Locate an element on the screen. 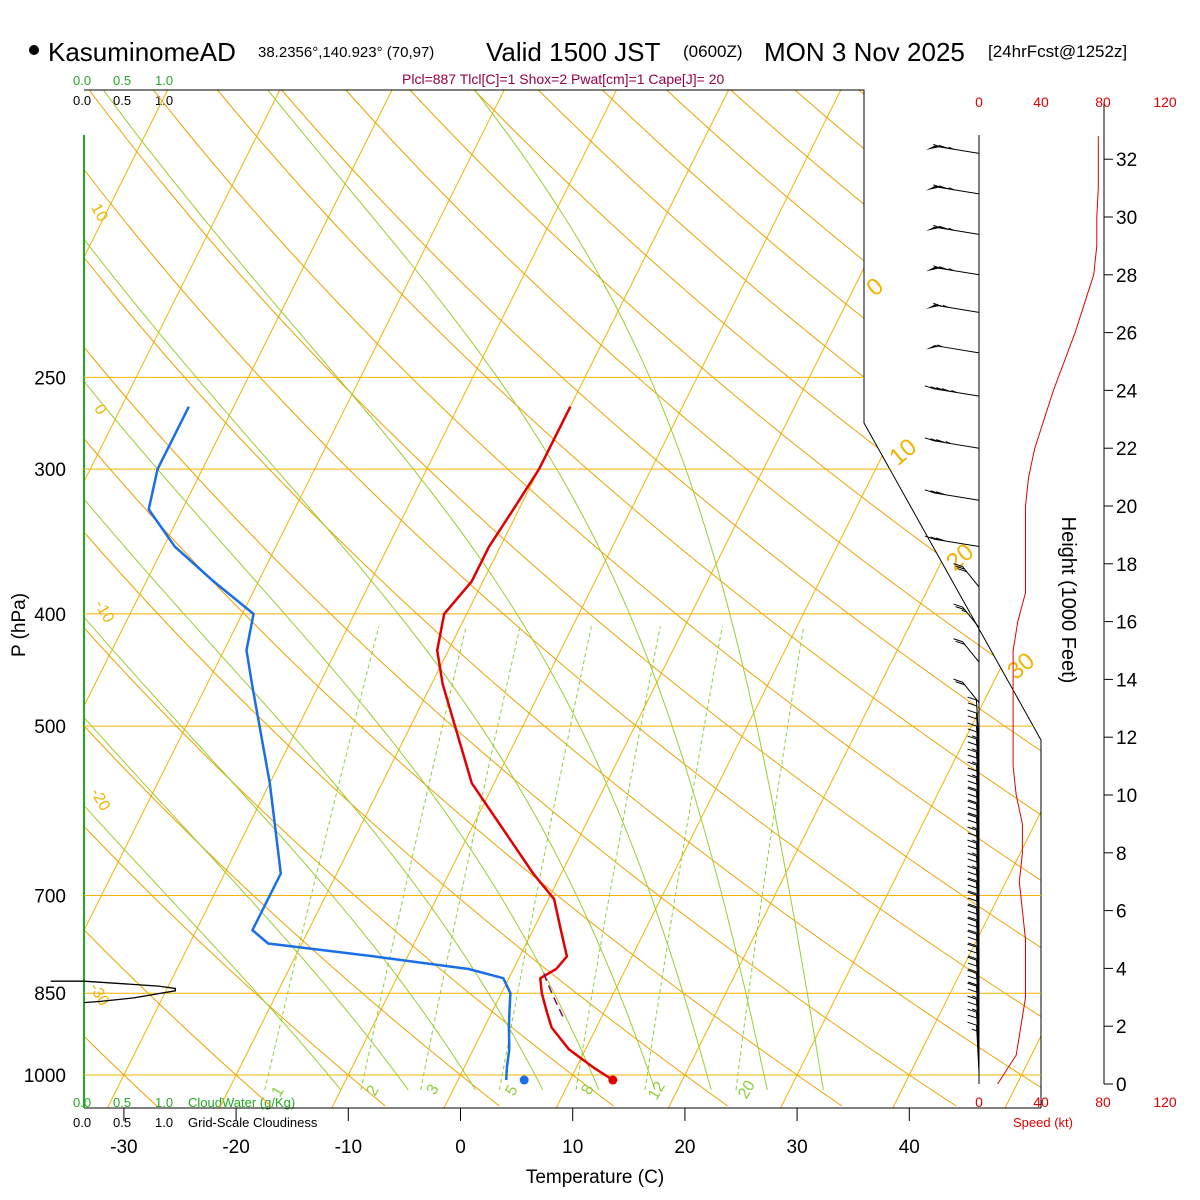  utc-time: (0600Z) is located at coordinates (713, 51).